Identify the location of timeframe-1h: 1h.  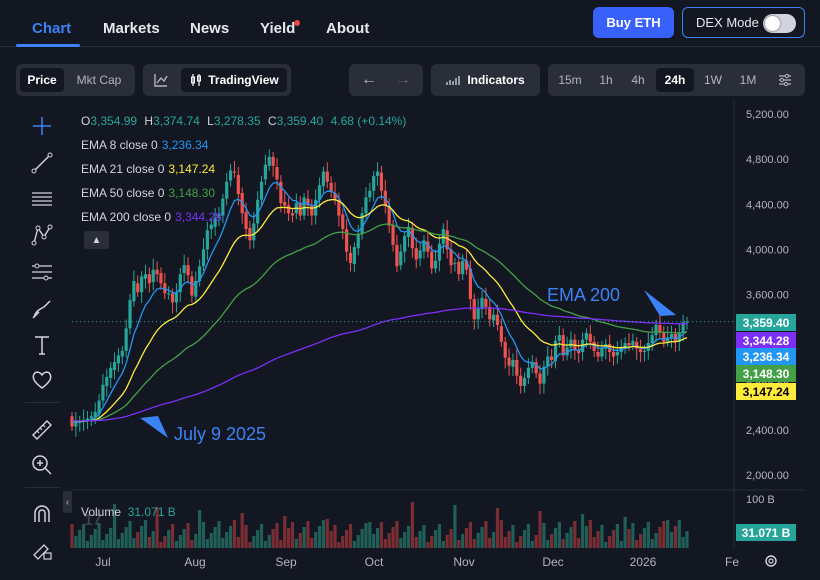
(606, 80).